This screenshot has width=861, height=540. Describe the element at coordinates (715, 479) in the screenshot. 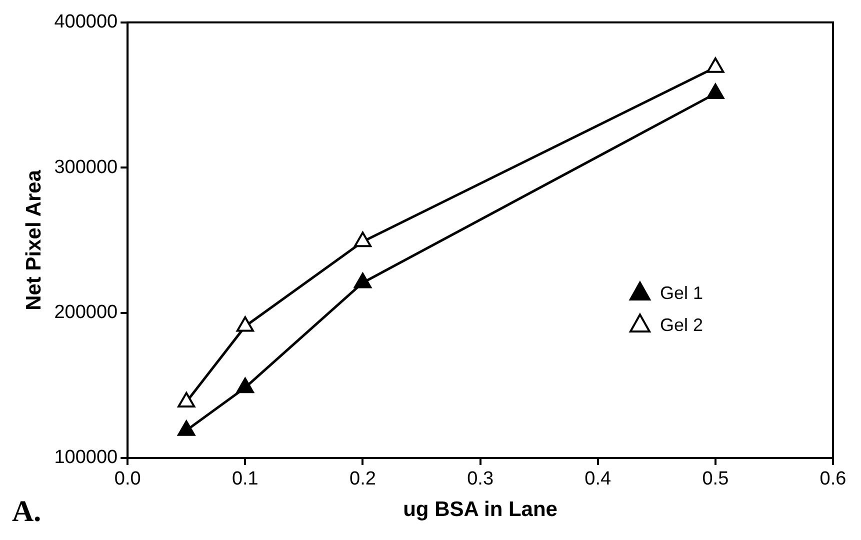

I see `x-tick-label: 0.5` at that location.